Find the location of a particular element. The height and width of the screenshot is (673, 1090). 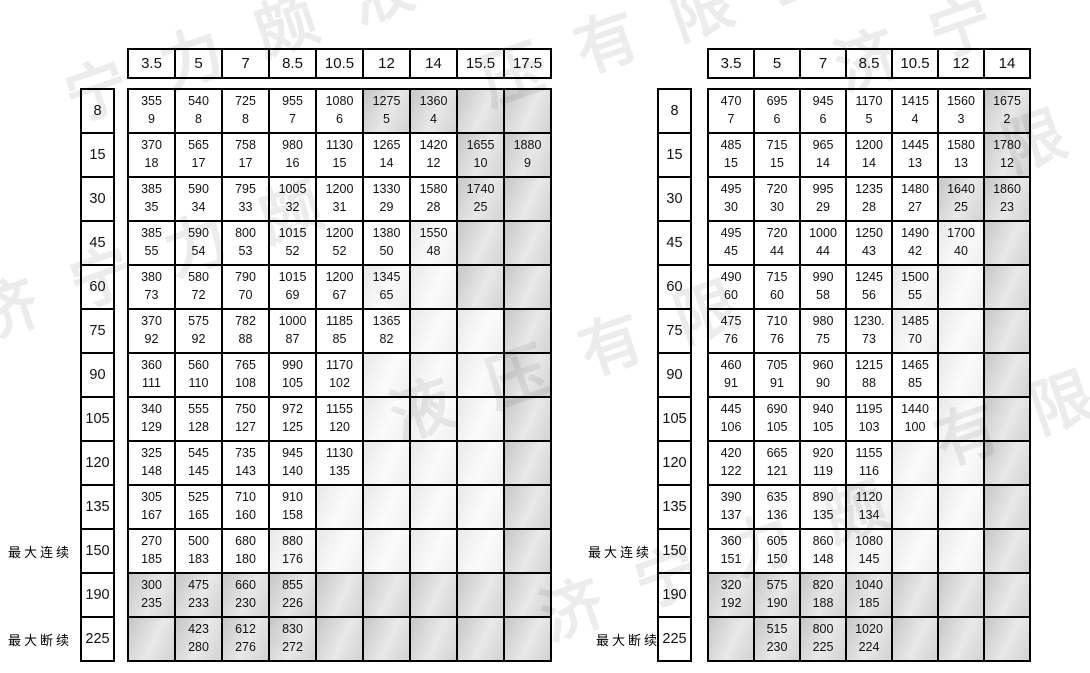

data-cell: 945 6 is located at coordinates (824, 112).